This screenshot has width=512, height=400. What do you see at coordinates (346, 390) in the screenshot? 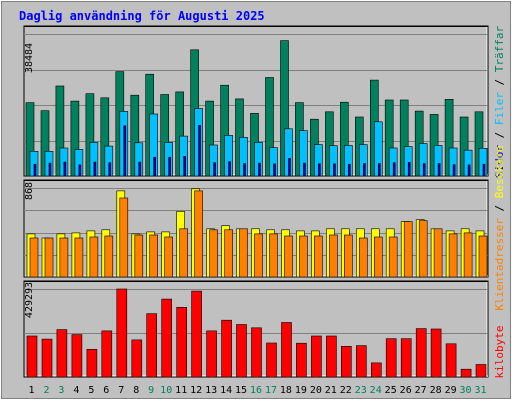
I see `day-label-22: 22` at bounding box center [346, 390].